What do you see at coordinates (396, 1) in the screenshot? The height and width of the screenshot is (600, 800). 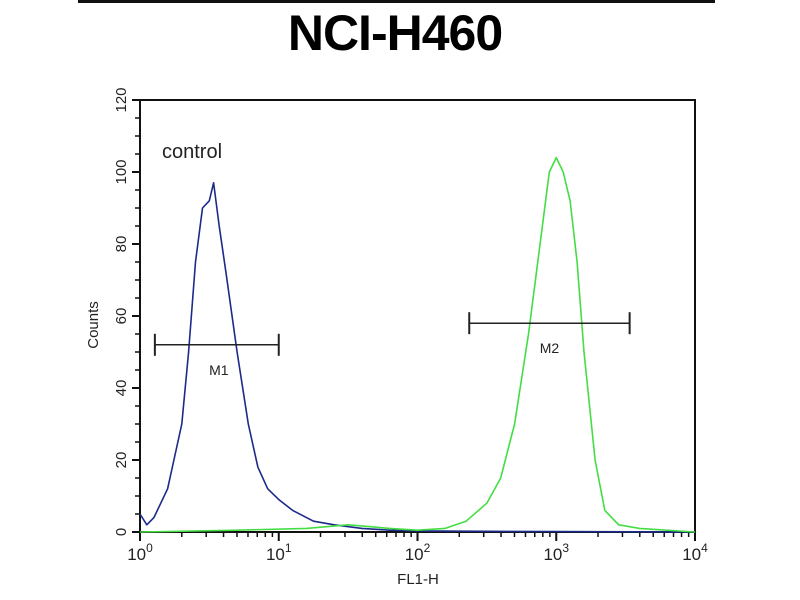 I see `top-rule` at bounding box center [396, 1].